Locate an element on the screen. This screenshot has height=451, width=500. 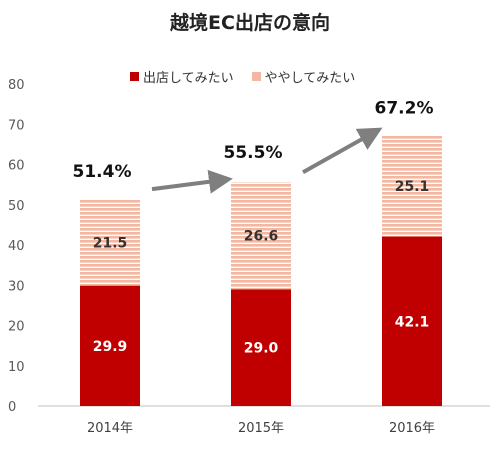
y-tick-label-6: 60 is located at coordinates (16, 166).